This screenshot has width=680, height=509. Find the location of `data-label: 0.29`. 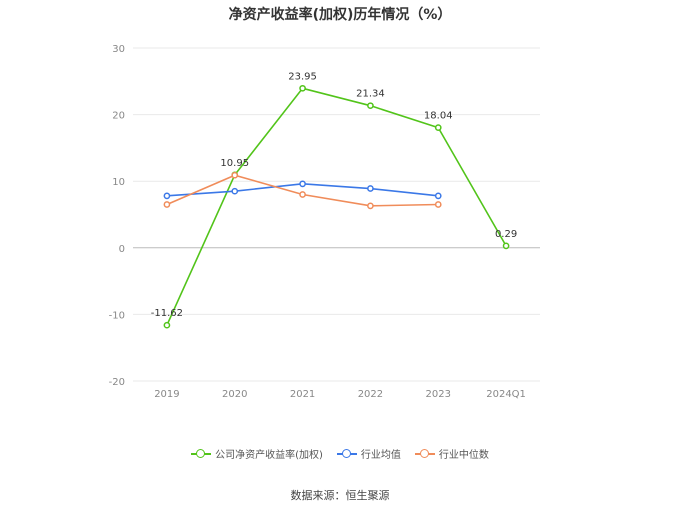

data-label: 0.29 is located at coordinates (506, 234).